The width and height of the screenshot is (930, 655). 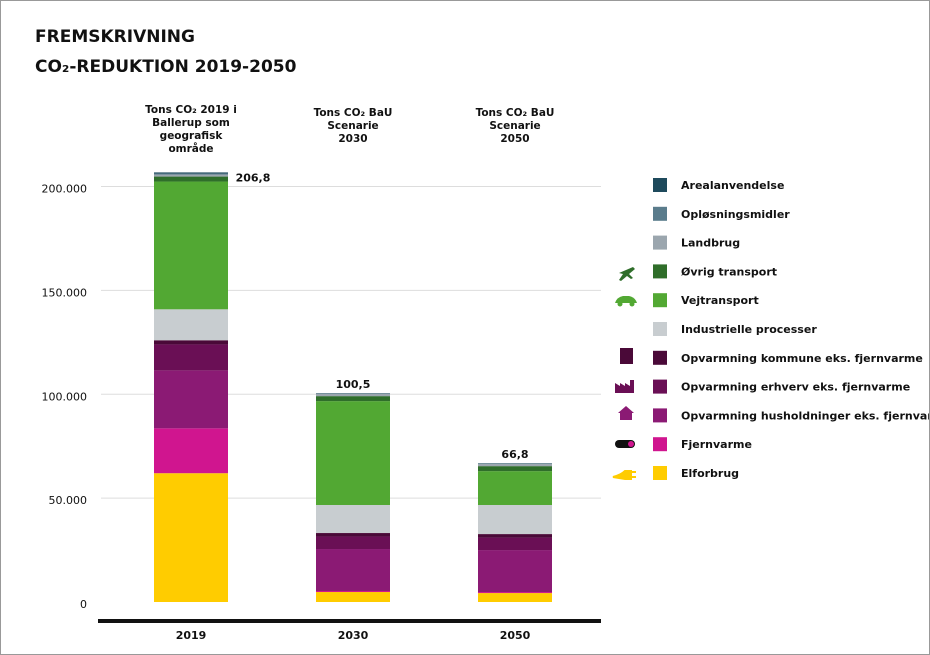 I want to click on legend-label: Elforbrug, so click(x=710, y=473).